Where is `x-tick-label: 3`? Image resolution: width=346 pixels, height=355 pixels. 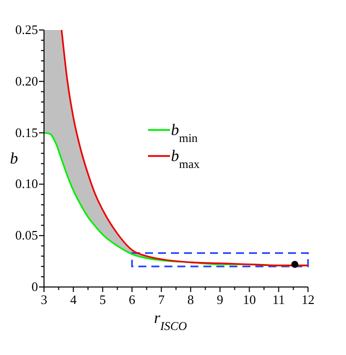
x-tick-label: 3 is located at coordinates (44, 299).